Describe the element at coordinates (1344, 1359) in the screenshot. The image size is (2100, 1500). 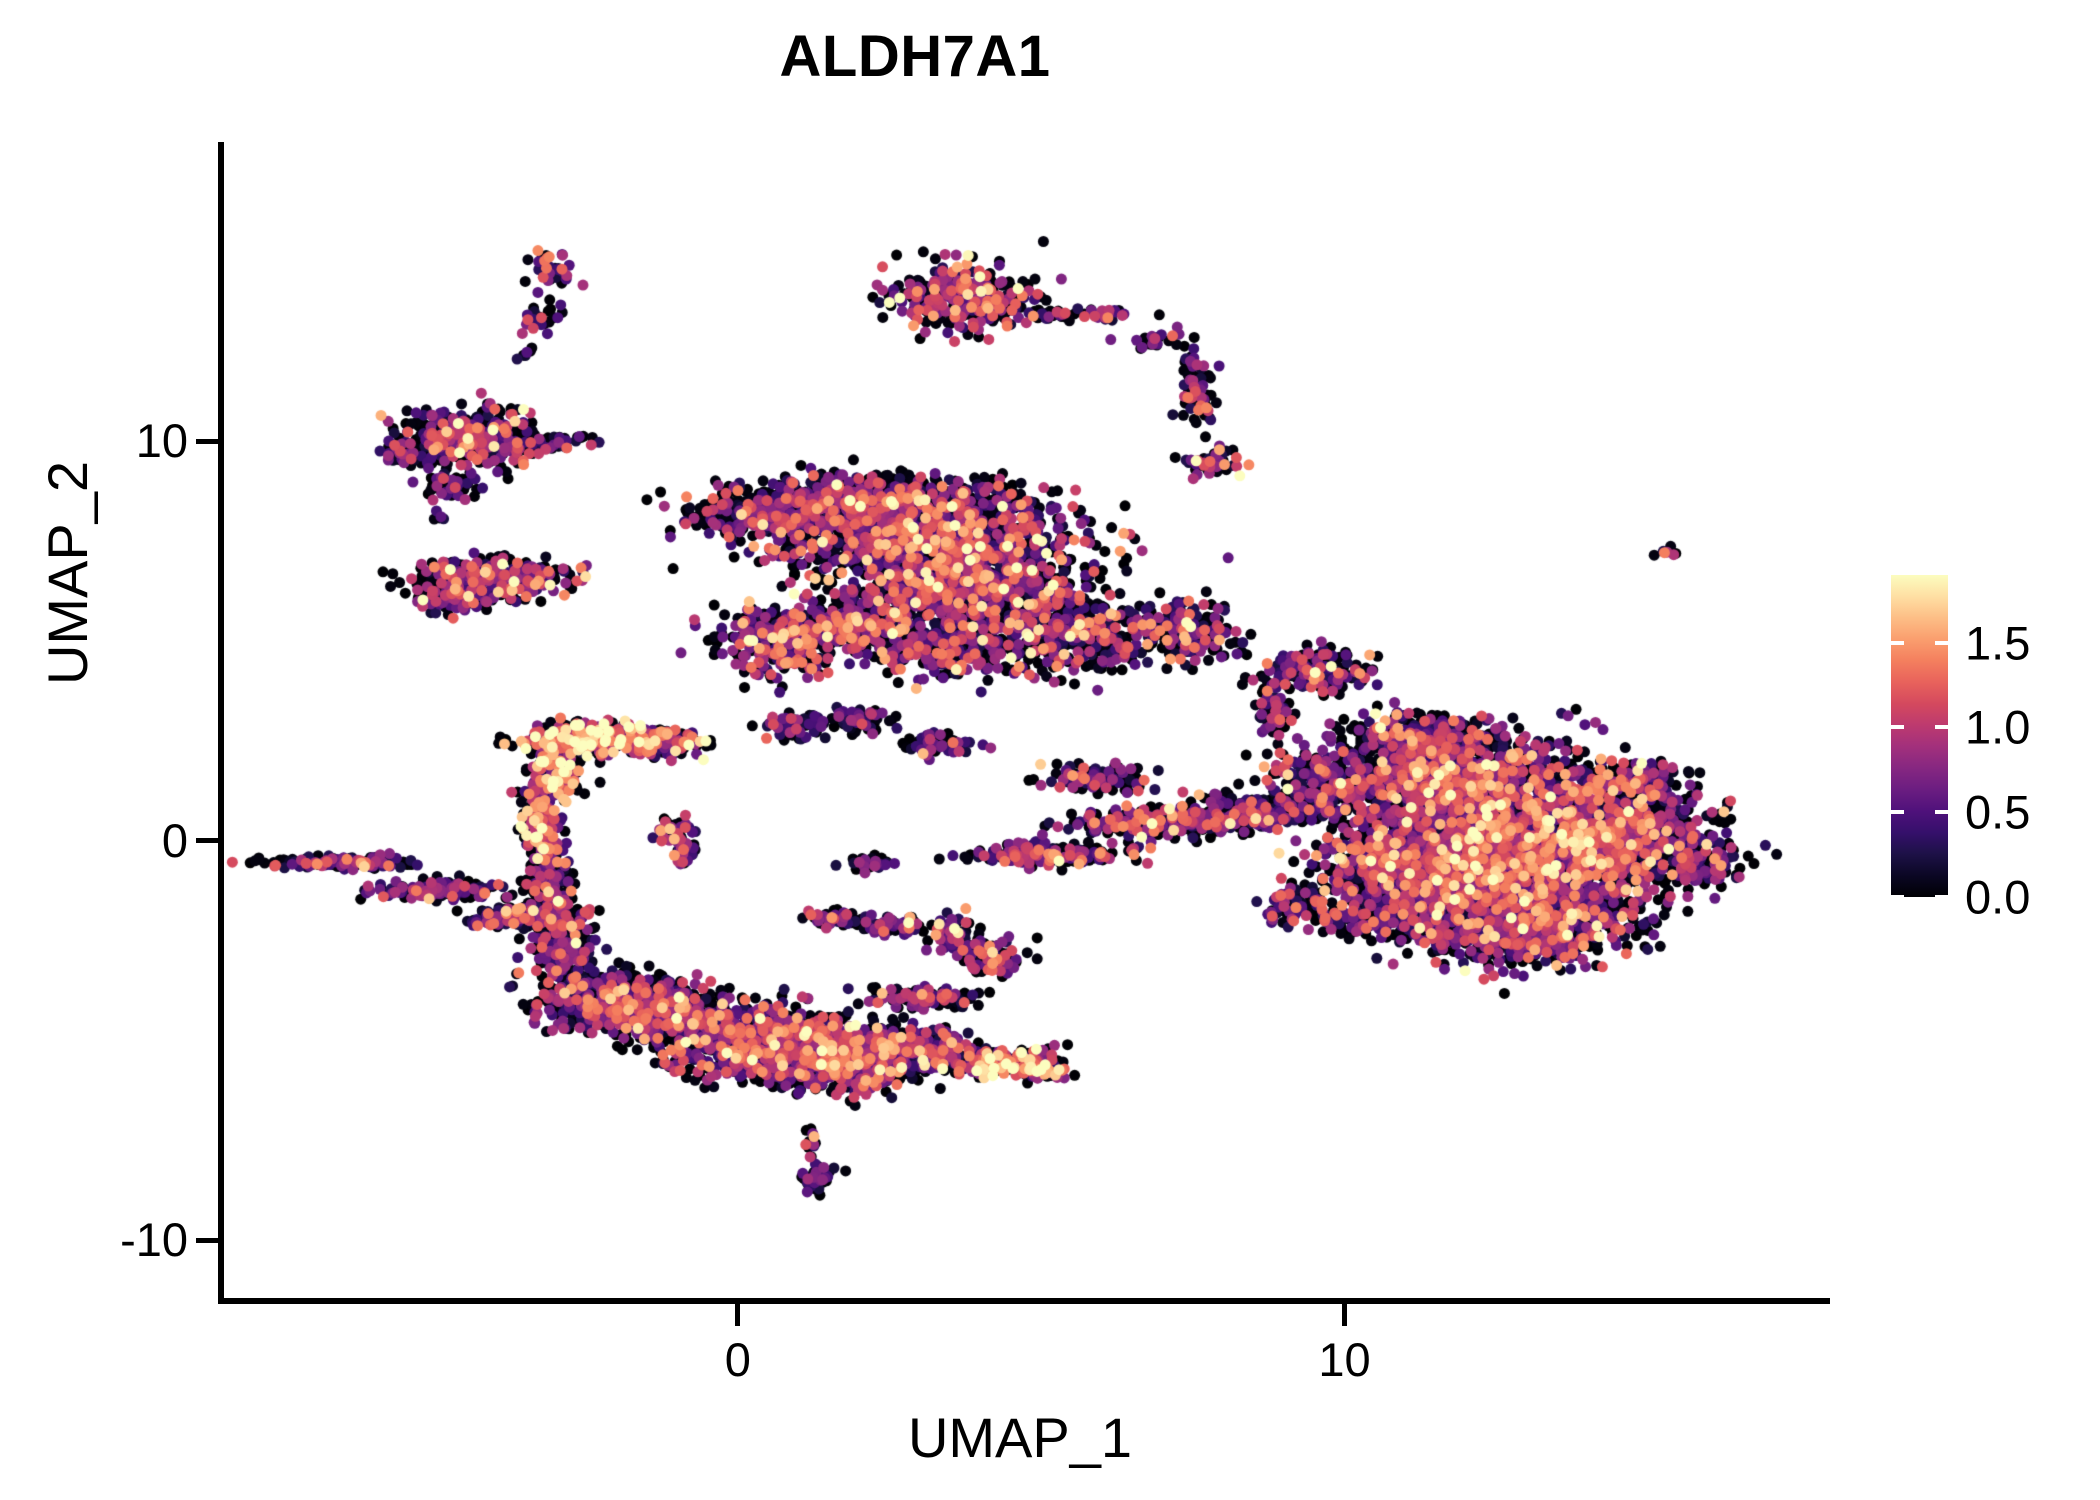
I see `x-tick-label: 10` at that location.